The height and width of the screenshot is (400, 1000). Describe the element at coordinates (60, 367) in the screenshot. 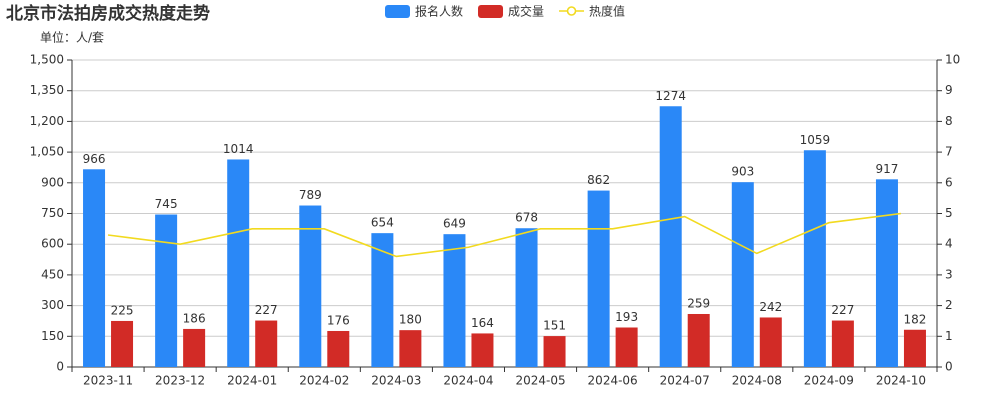

I see `y-tick-label: 0` at that location.